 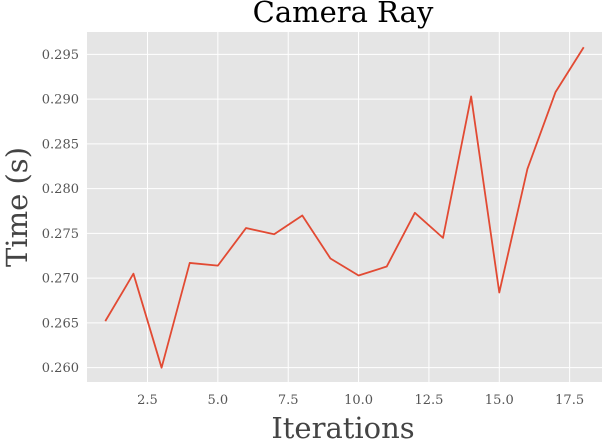 I want to click on y-tick-label: 0.285, so click(x=60, y=144).